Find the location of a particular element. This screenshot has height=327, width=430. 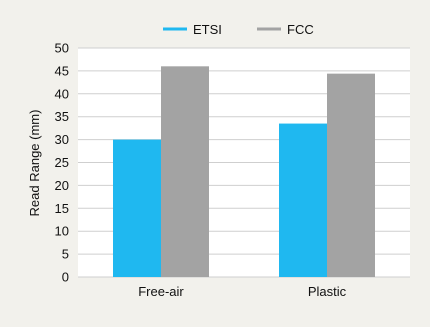

y-tick-label: 5 is located at coordinates (65, 254).